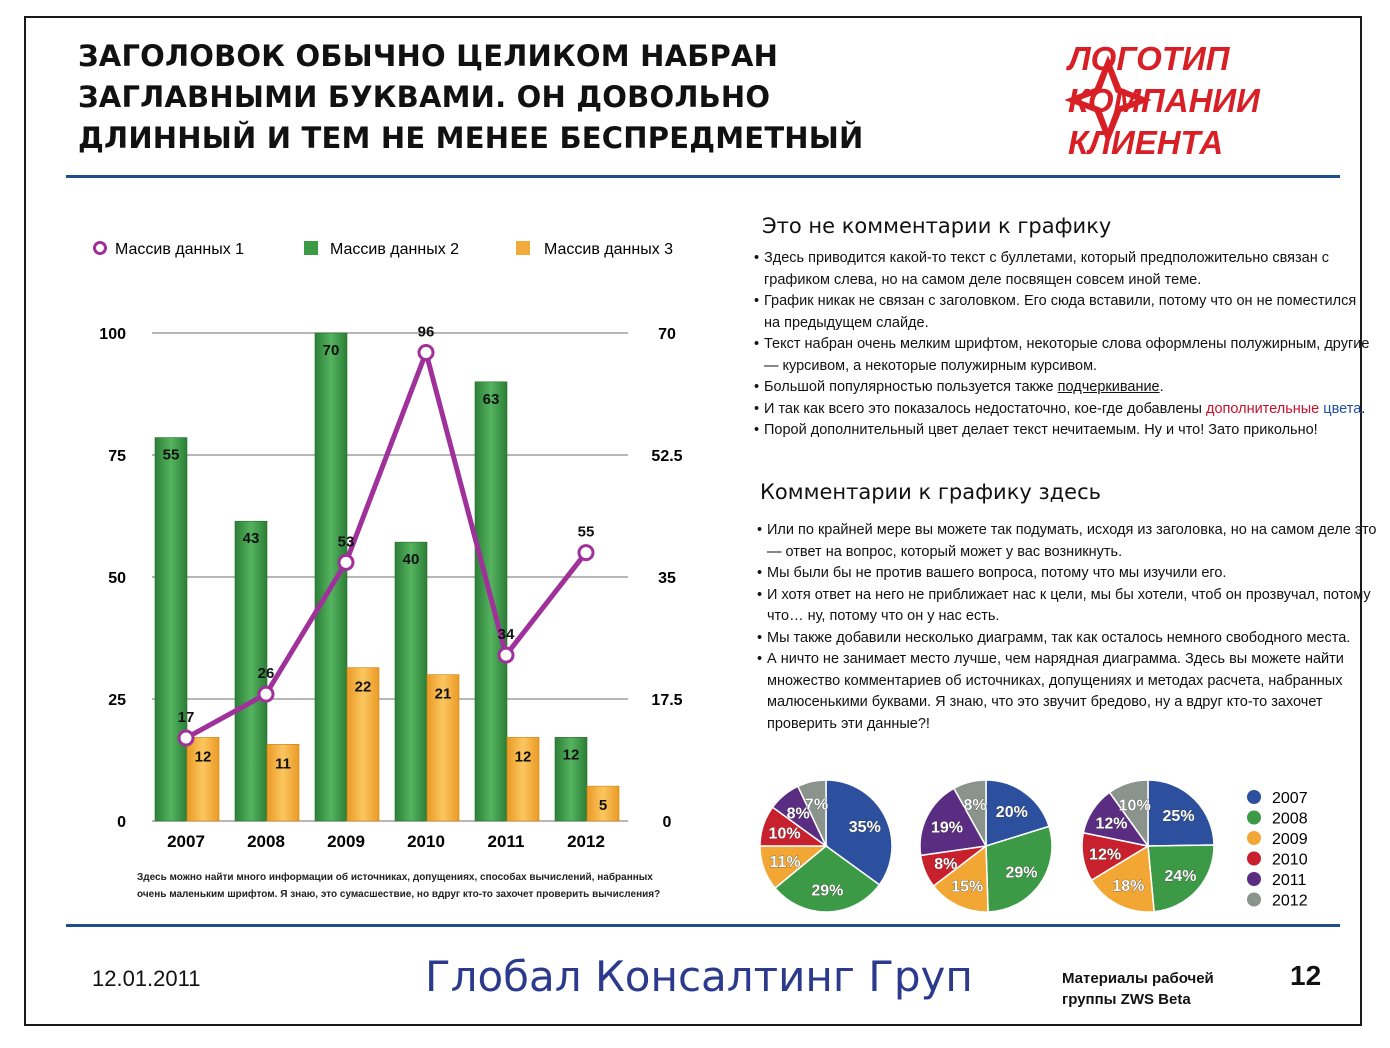 This screenshot has width=1390, height=1048. I want to click on logo-line: ЛОГОТИП, so click(1149, 58).